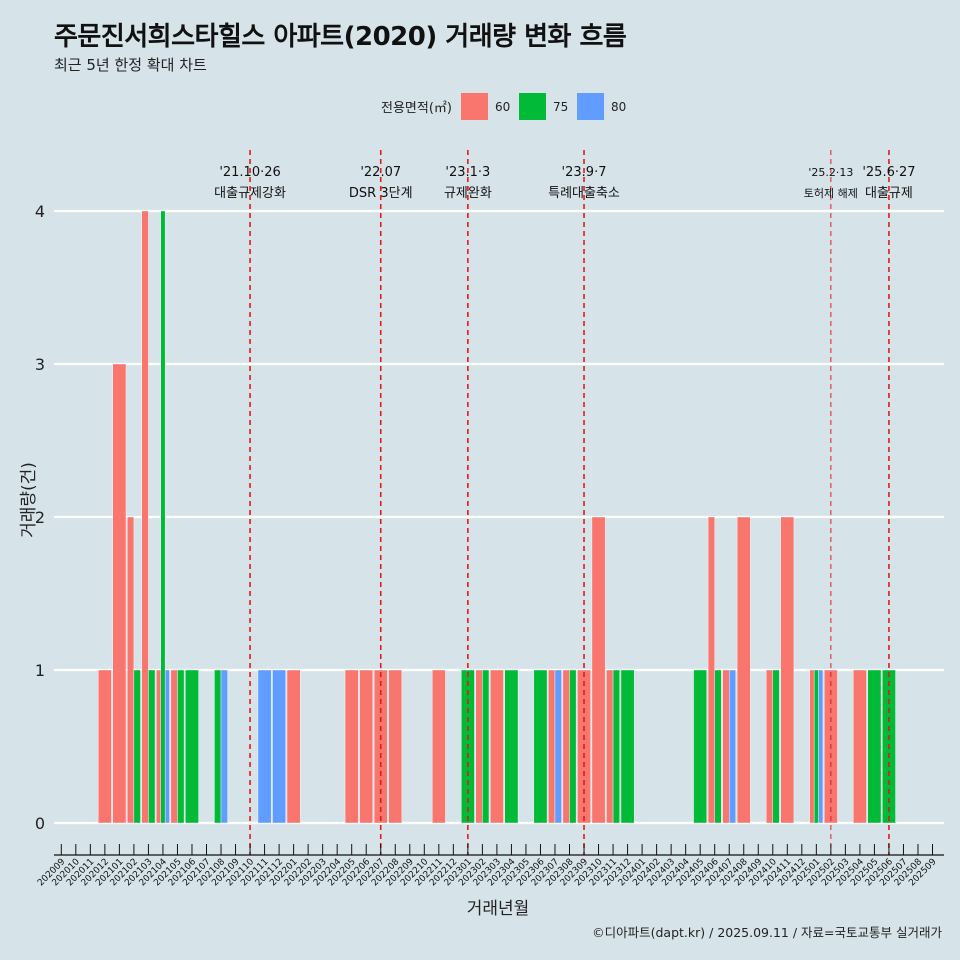 The height and width of the screenshot is (960, 960). Describe the element at coordinates (830, 172) in the screenshot. I see `event-date-label: '25.2·13` at that location.